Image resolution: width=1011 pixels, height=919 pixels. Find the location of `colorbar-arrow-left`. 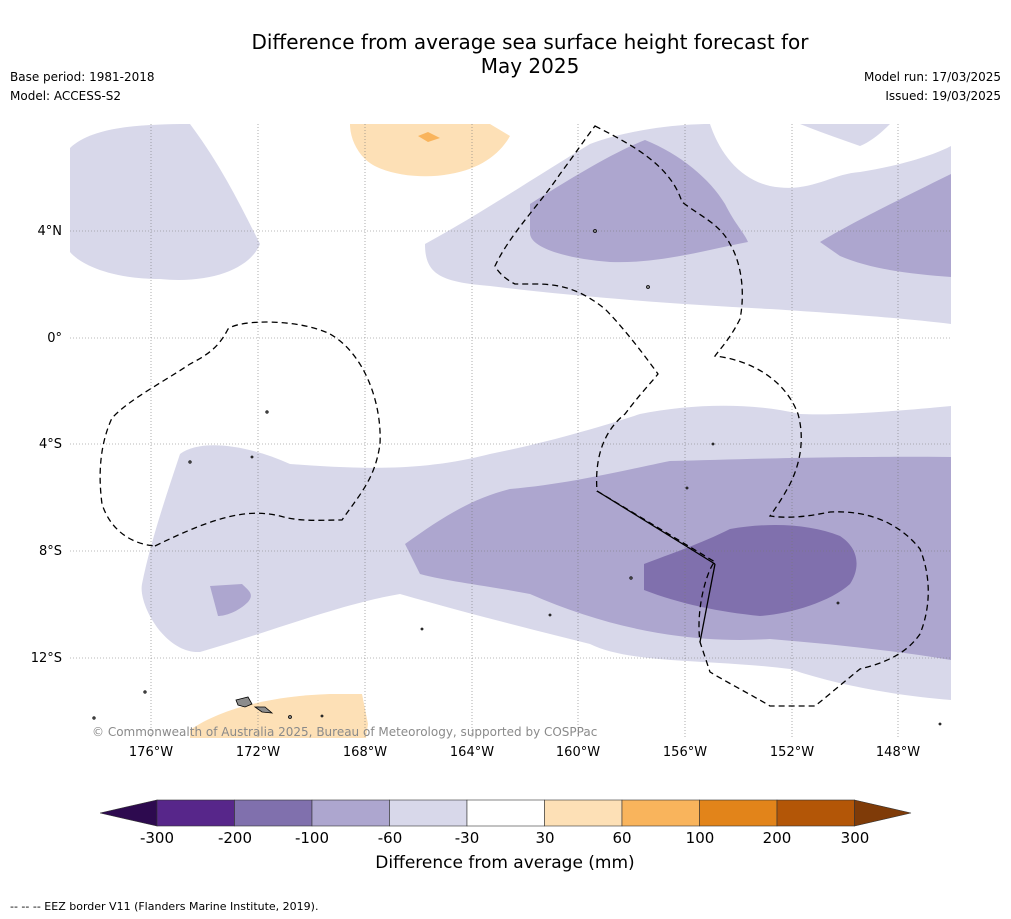

colorbar-arrow-left is located at coordinates (129, 813).